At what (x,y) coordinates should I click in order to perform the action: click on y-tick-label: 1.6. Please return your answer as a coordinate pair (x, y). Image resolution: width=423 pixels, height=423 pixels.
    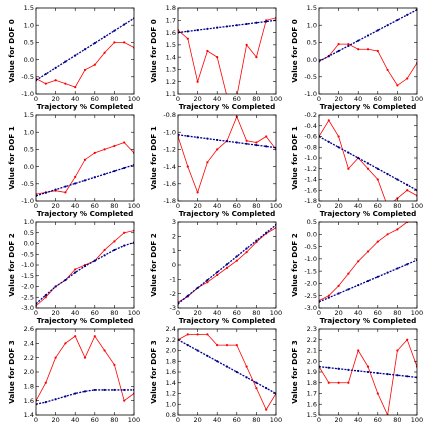
    Looking at the image, I should click on (29, 401).